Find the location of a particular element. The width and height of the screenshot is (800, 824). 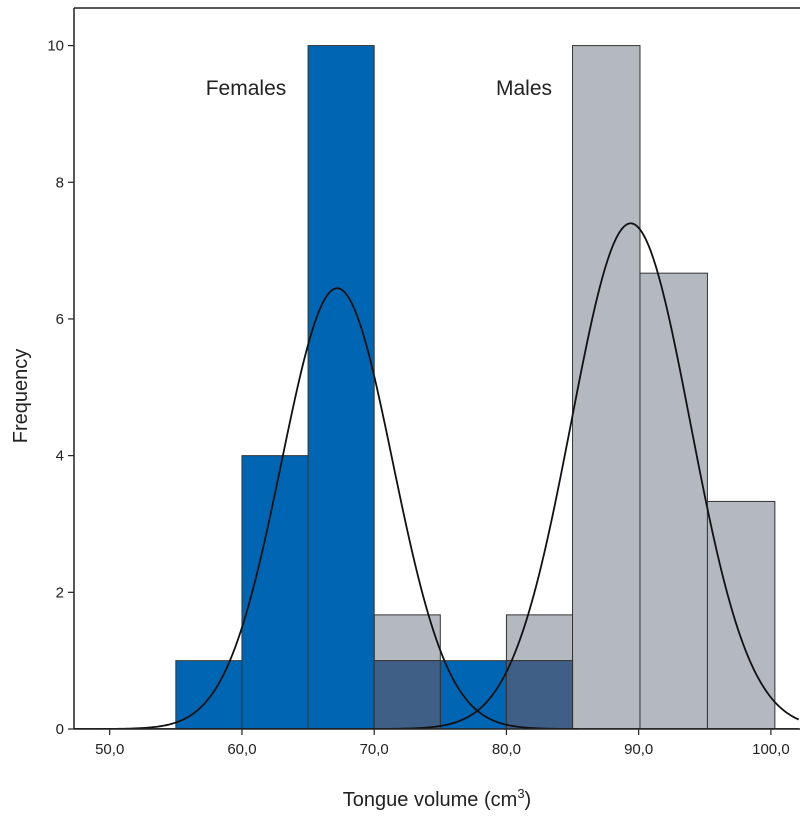

x-axis-title-close: ) is located at coordinates (528, 800).